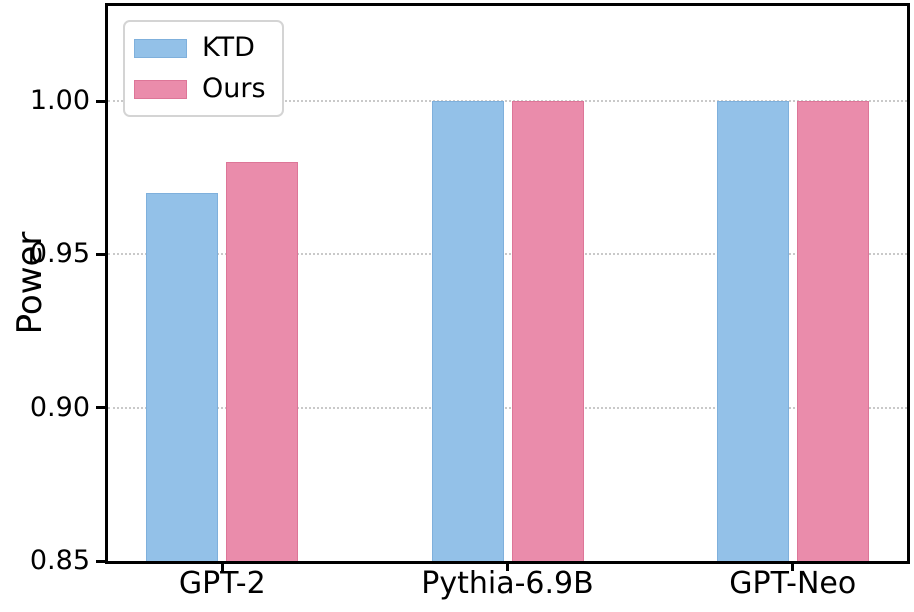  I want to click on x-tick-label: Pythia-6.9B, so click(507, 583).